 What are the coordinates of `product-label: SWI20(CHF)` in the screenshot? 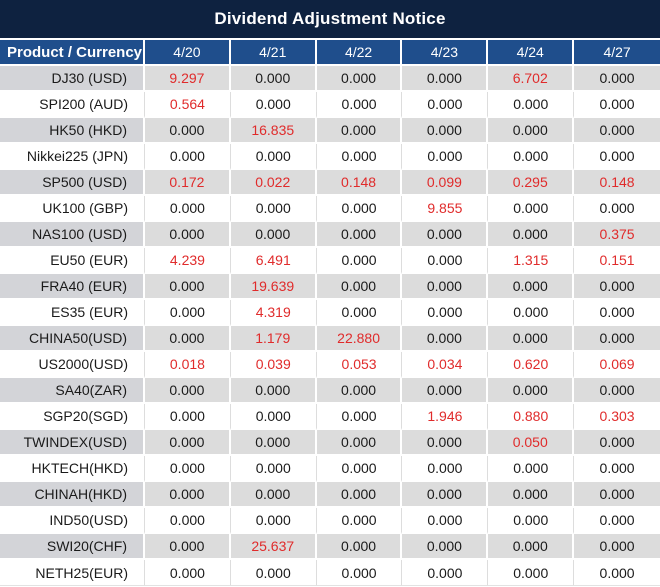 It's located at (72, 547).